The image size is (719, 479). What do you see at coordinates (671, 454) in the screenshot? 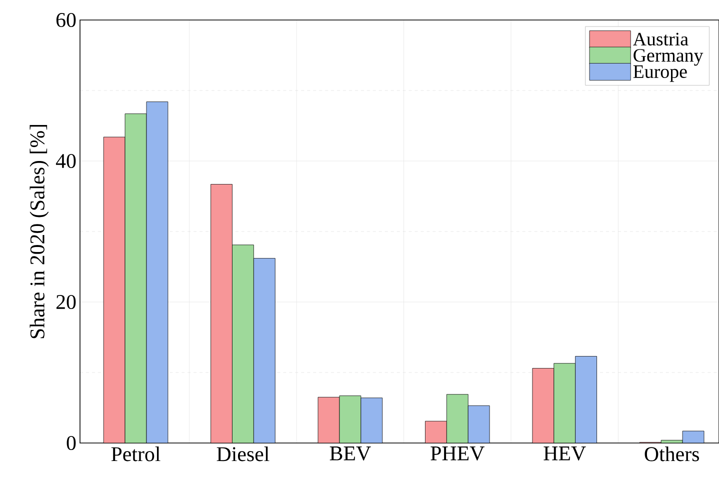
I see `x-tick-label: Others` at bounding box center [671, 454].